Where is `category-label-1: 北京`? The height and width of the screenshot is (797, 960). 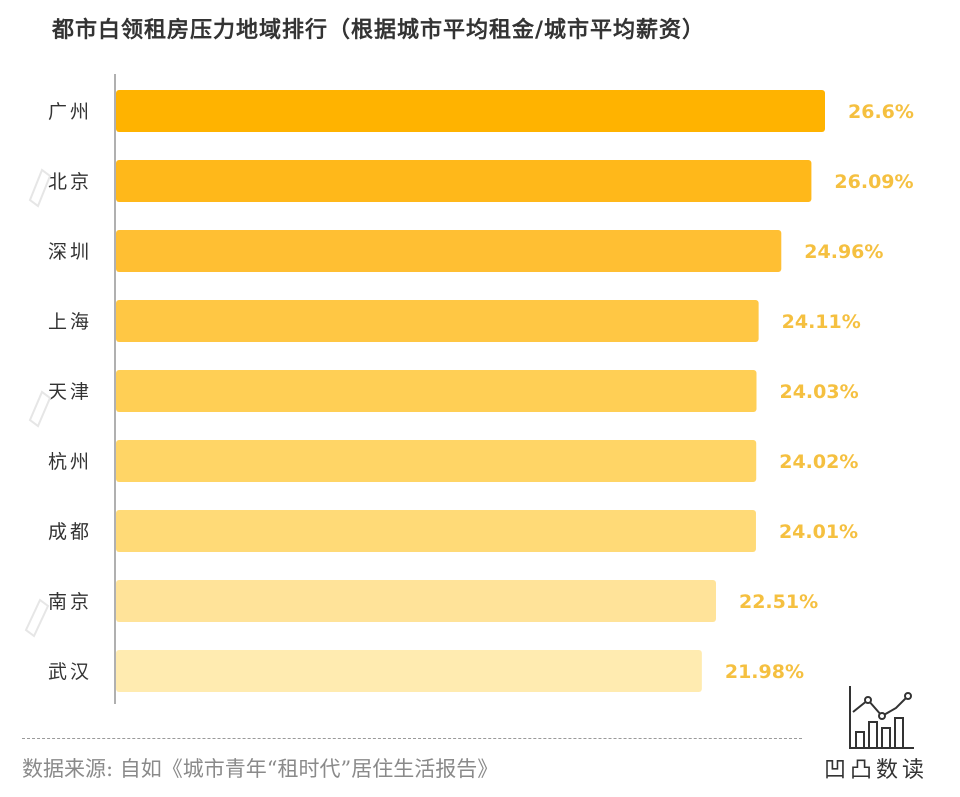 category-label-1: 北京 is located at coordinates (70, 182).